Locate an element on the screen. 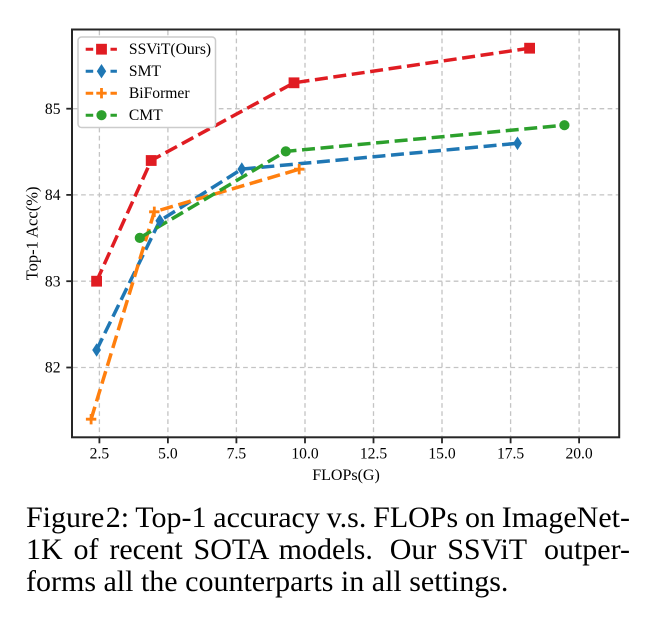 The width and height of the screenshot is (652, 624). svg-text: 5.0 is located at coordinates (168, 454).